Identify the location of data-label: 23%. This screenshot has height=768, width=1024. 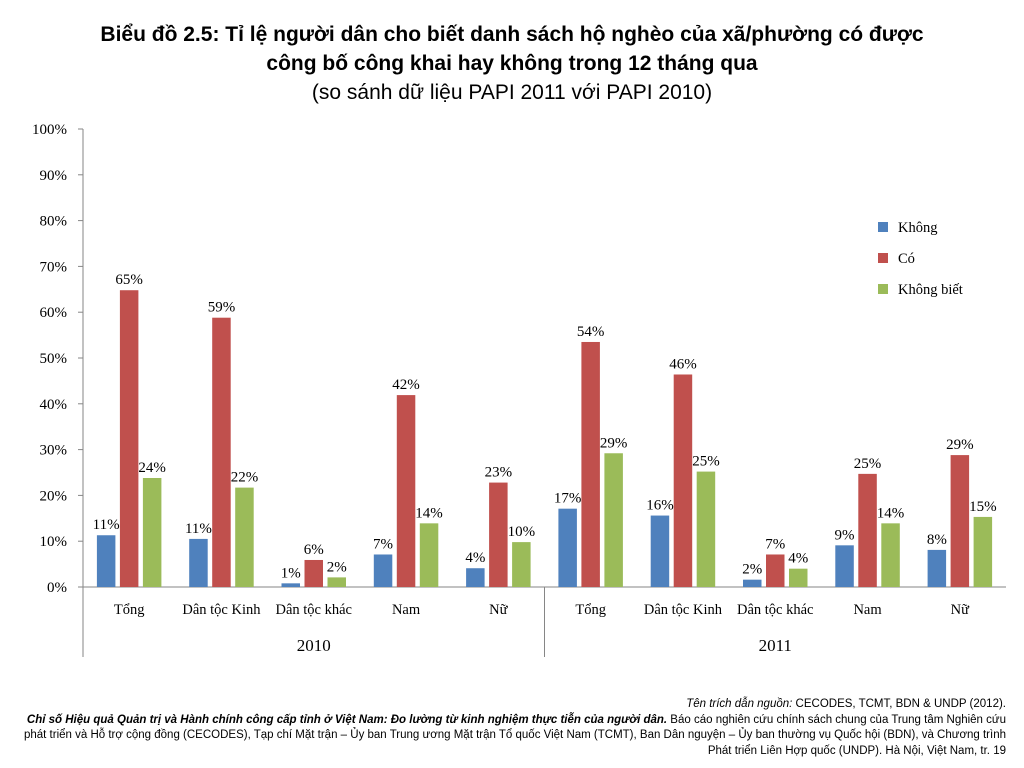
(499, 473).